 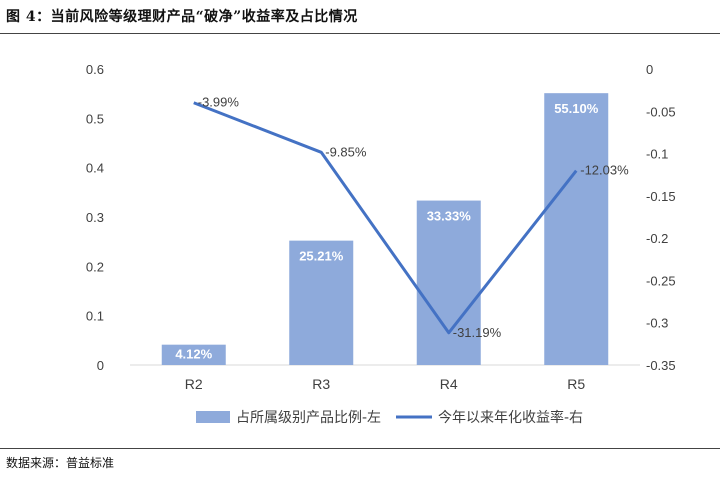 What do you see at coordinates (321, 256) in the screenshot?
I see `bar-data-label: 25.21%` at bounding box center [321, 256].